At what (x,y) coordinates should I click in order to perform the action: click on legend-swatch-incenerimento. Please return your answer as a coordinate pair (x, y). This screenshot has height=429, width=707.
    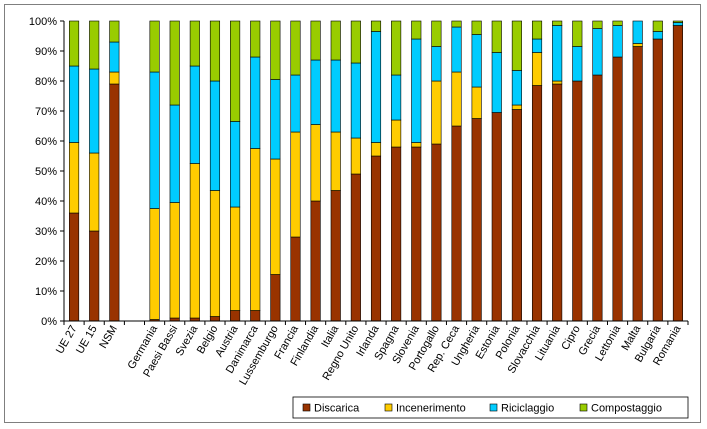
    Looking at the image, I should click on (388, 407).